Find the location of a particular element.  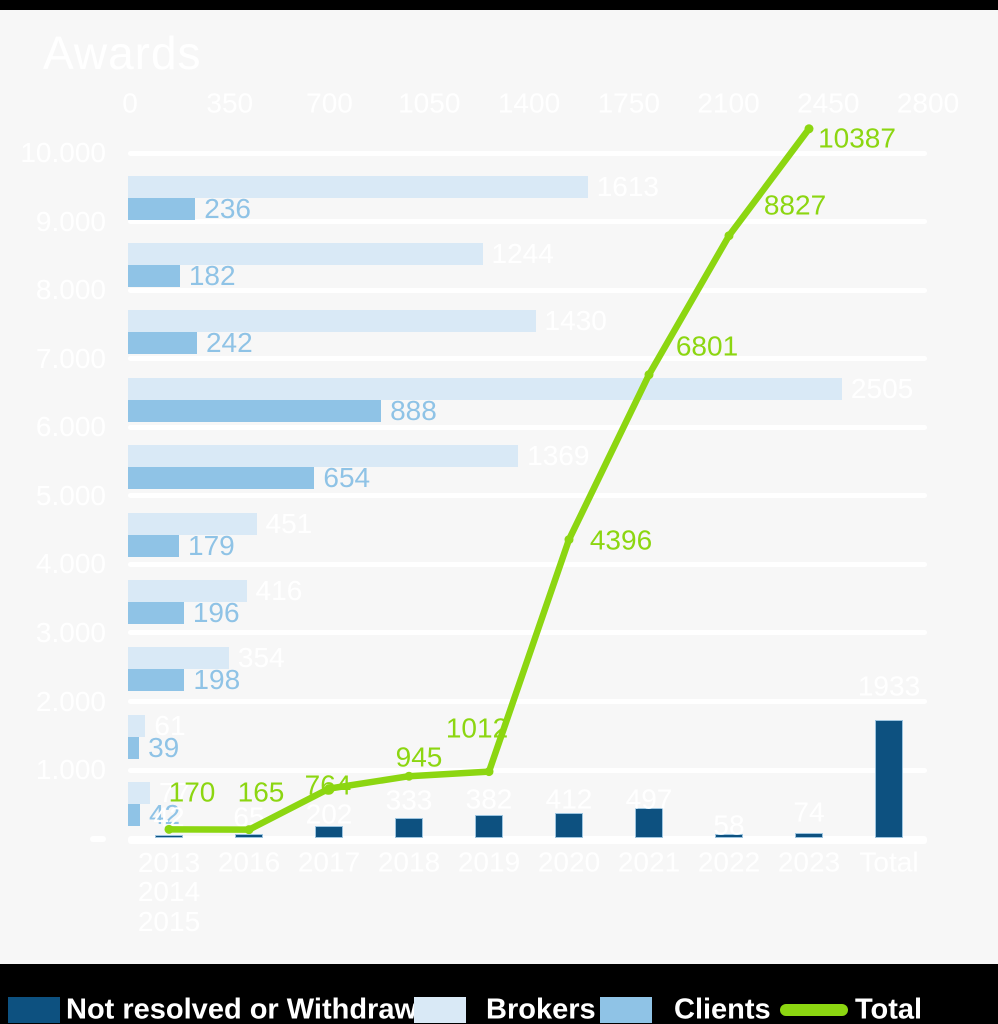

legend-swatch-clients is located at coordinates (626, 1010).